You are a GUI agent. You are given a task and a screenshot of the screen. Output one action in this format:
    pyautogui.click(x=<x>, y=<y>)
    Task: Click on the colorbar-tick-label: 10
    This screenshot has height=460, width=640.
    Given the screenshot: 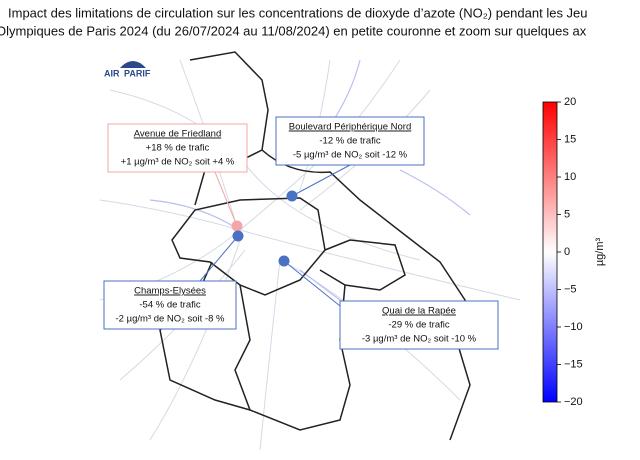 What is the action you would take?
    pyautogui.click(x=570, y=177)
    